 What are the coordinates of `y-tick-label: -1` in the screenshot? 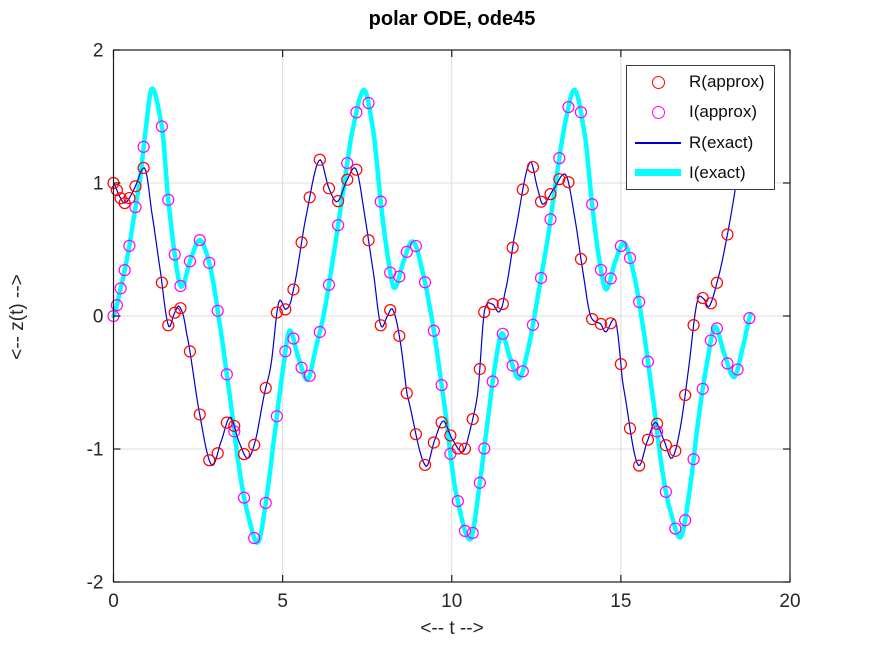 It's located at (95, 450).